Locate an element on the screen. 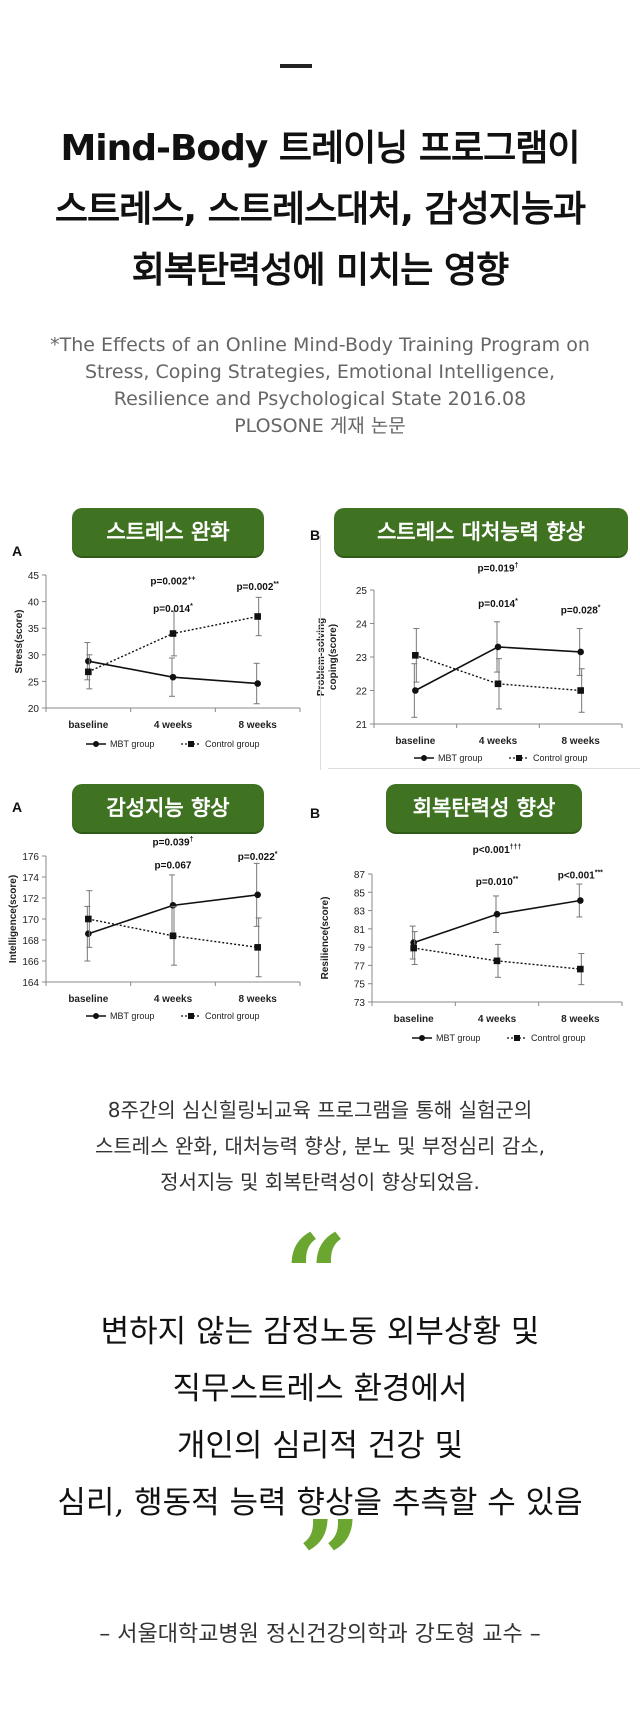 The image size is (640, 1734). y-tick-label: 81 is located at coordinates (360, 930).